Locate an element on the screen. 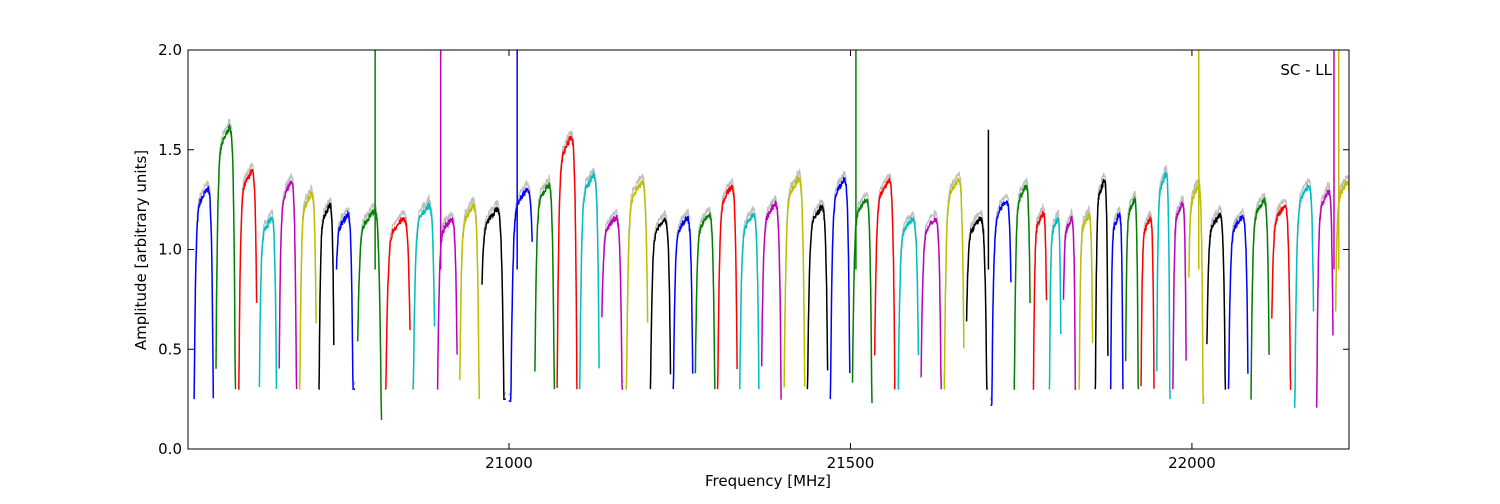  y-axis-label: Amplitude [arbitrary units] is located at coordinates (141, 250).